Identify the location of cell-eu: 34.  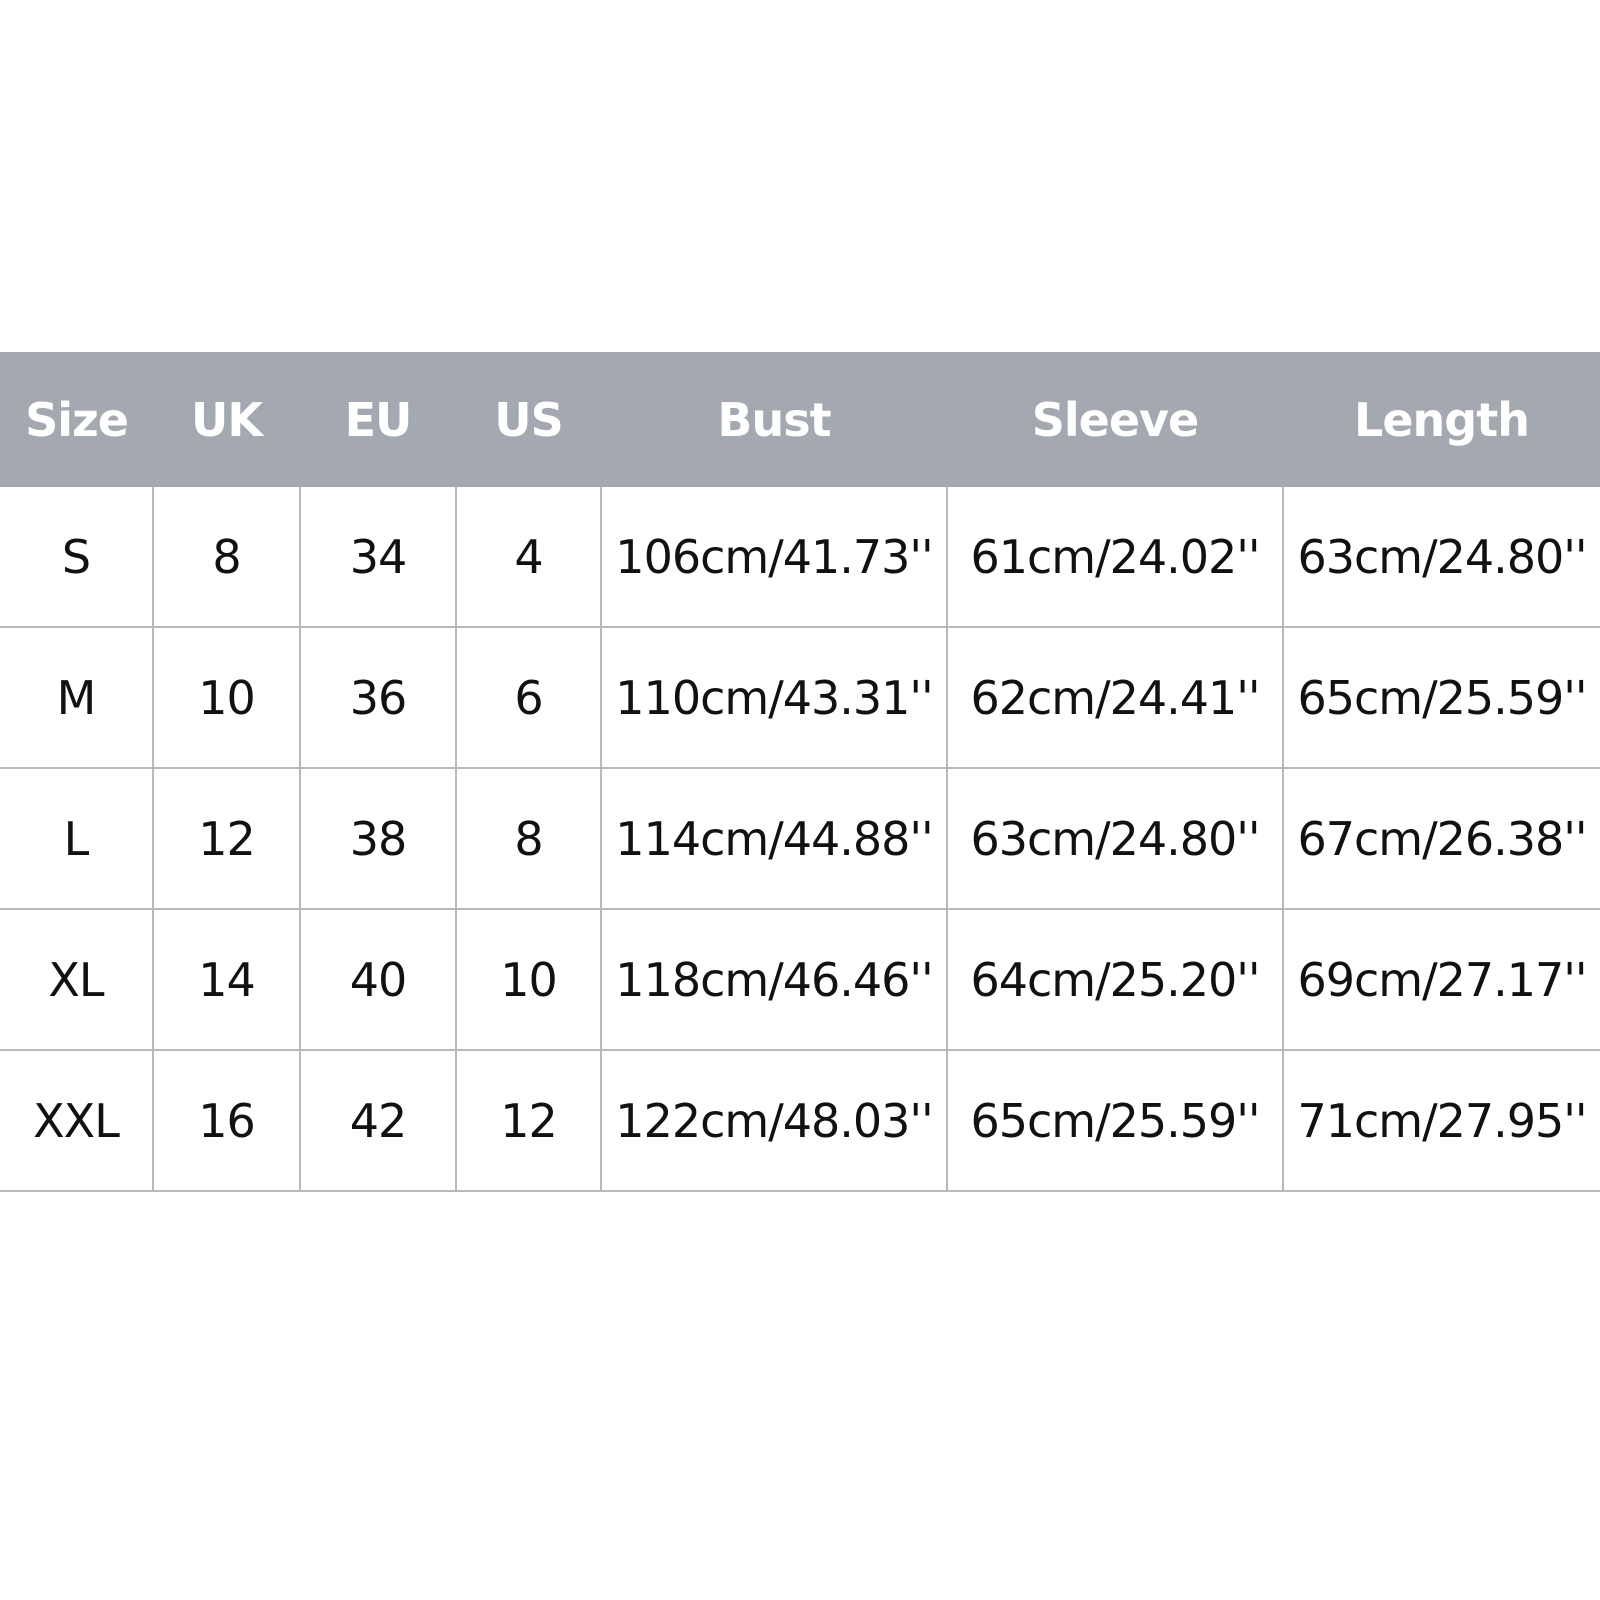
(378, 557).